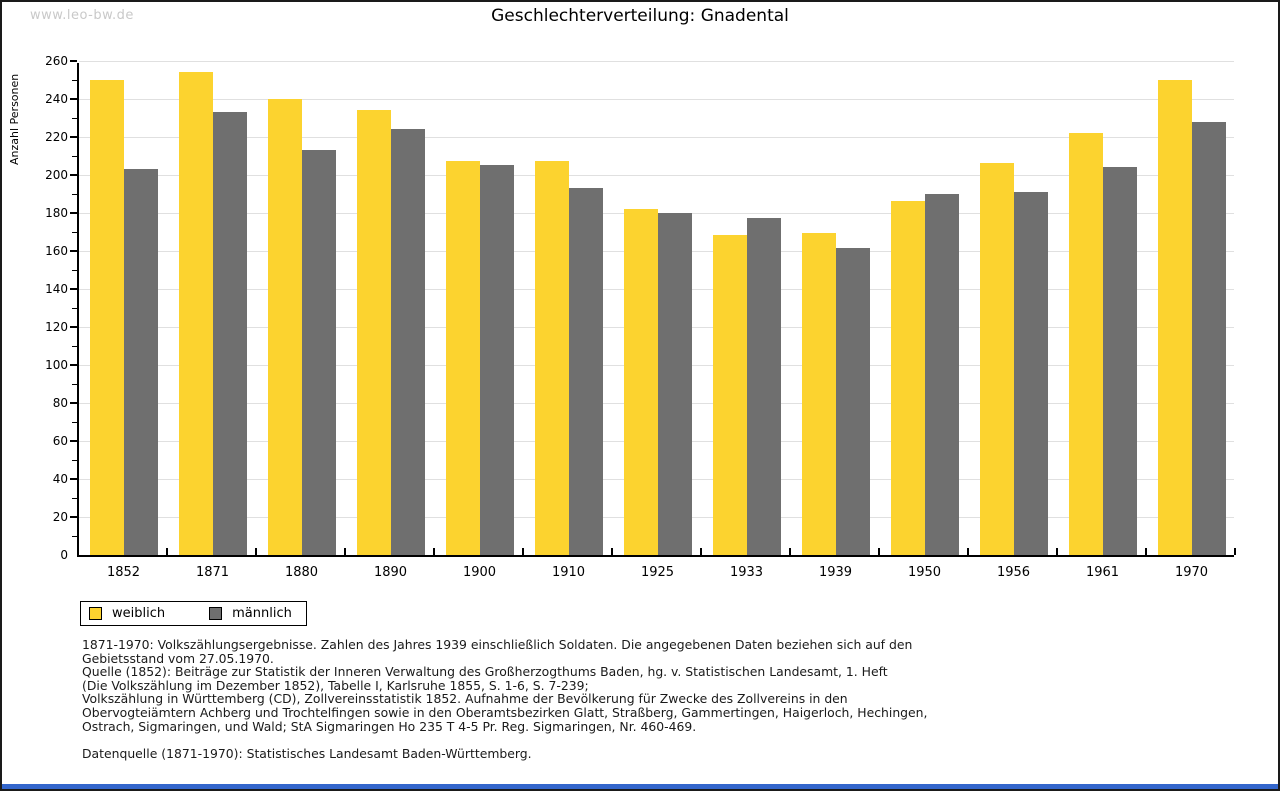 The image size is (1280, 791). What do you see at coordinates (479, 572) in the screenshot?
I see `x-axis-label-1900: 1900` at bounding box center [479, 572].